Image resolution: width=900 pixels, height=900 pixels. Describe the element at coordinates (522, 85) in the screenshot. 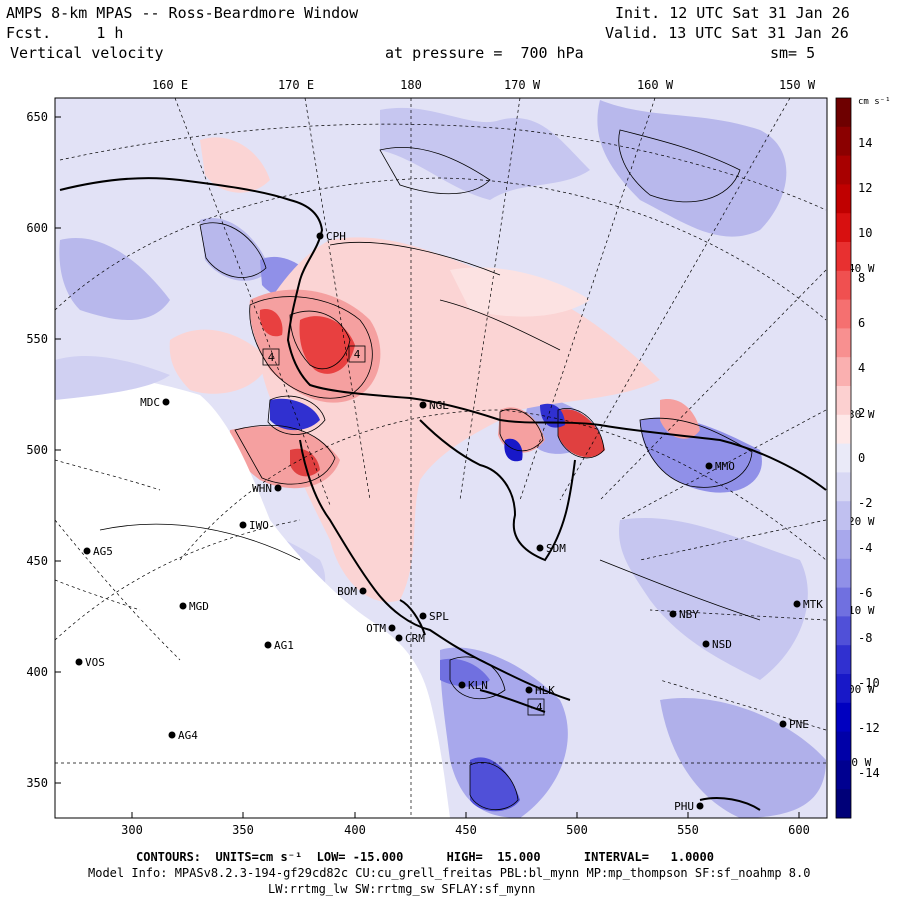

I see `longitude-label-top: 170 W` at that location.